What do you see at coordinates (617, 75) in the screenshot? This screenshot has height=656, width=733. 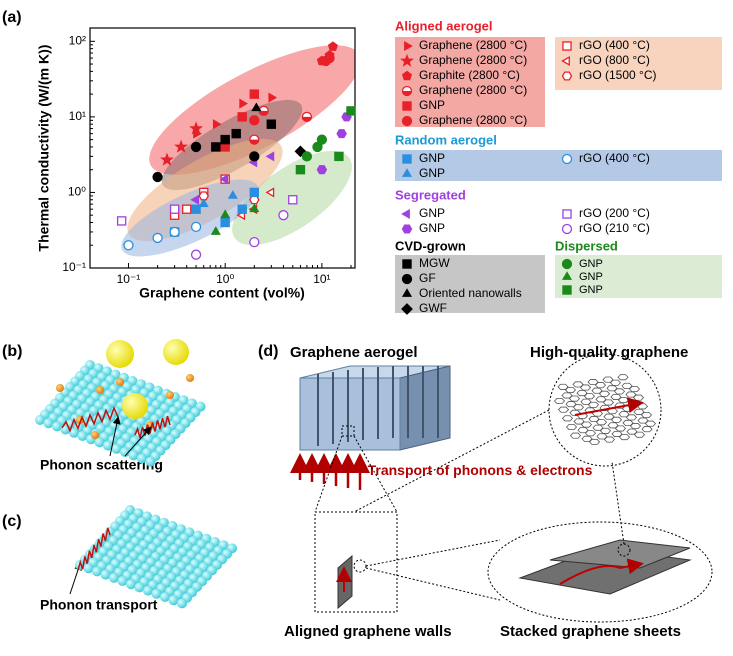 I see `legend-label: rGO (1500 °C)` at bounding box center [617, 75].